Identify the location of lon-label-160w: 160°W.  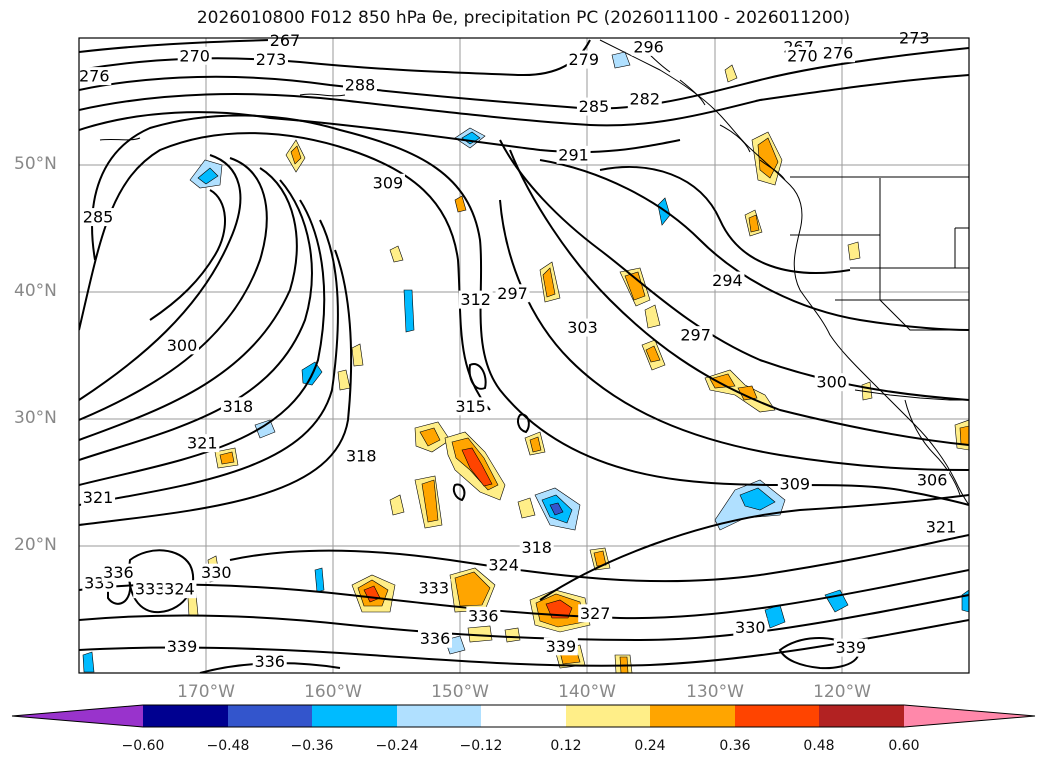
(333, 692).